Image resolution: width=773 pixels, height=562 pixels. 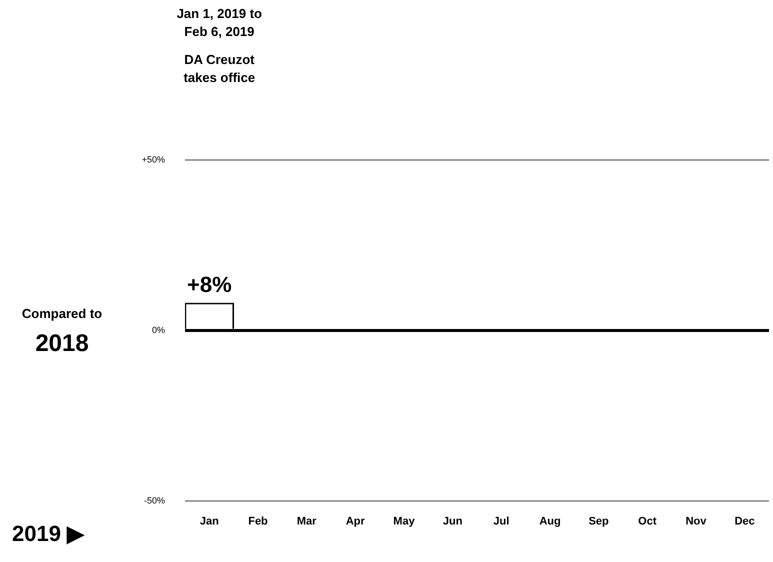 What do you see at coordinates (452, 521) in the screenshot?
I see `x-tick-label: Jun` at bounding box center [452, 521].